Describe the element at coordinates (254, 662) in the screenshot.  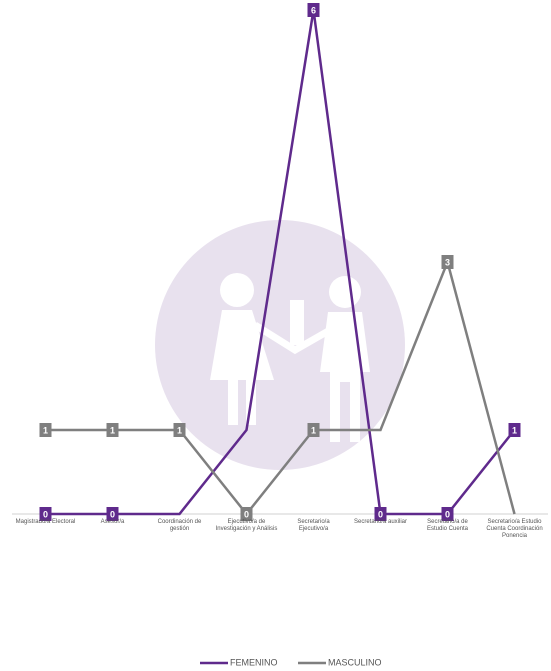
I see `legend-label: FEMENINO` at that location.